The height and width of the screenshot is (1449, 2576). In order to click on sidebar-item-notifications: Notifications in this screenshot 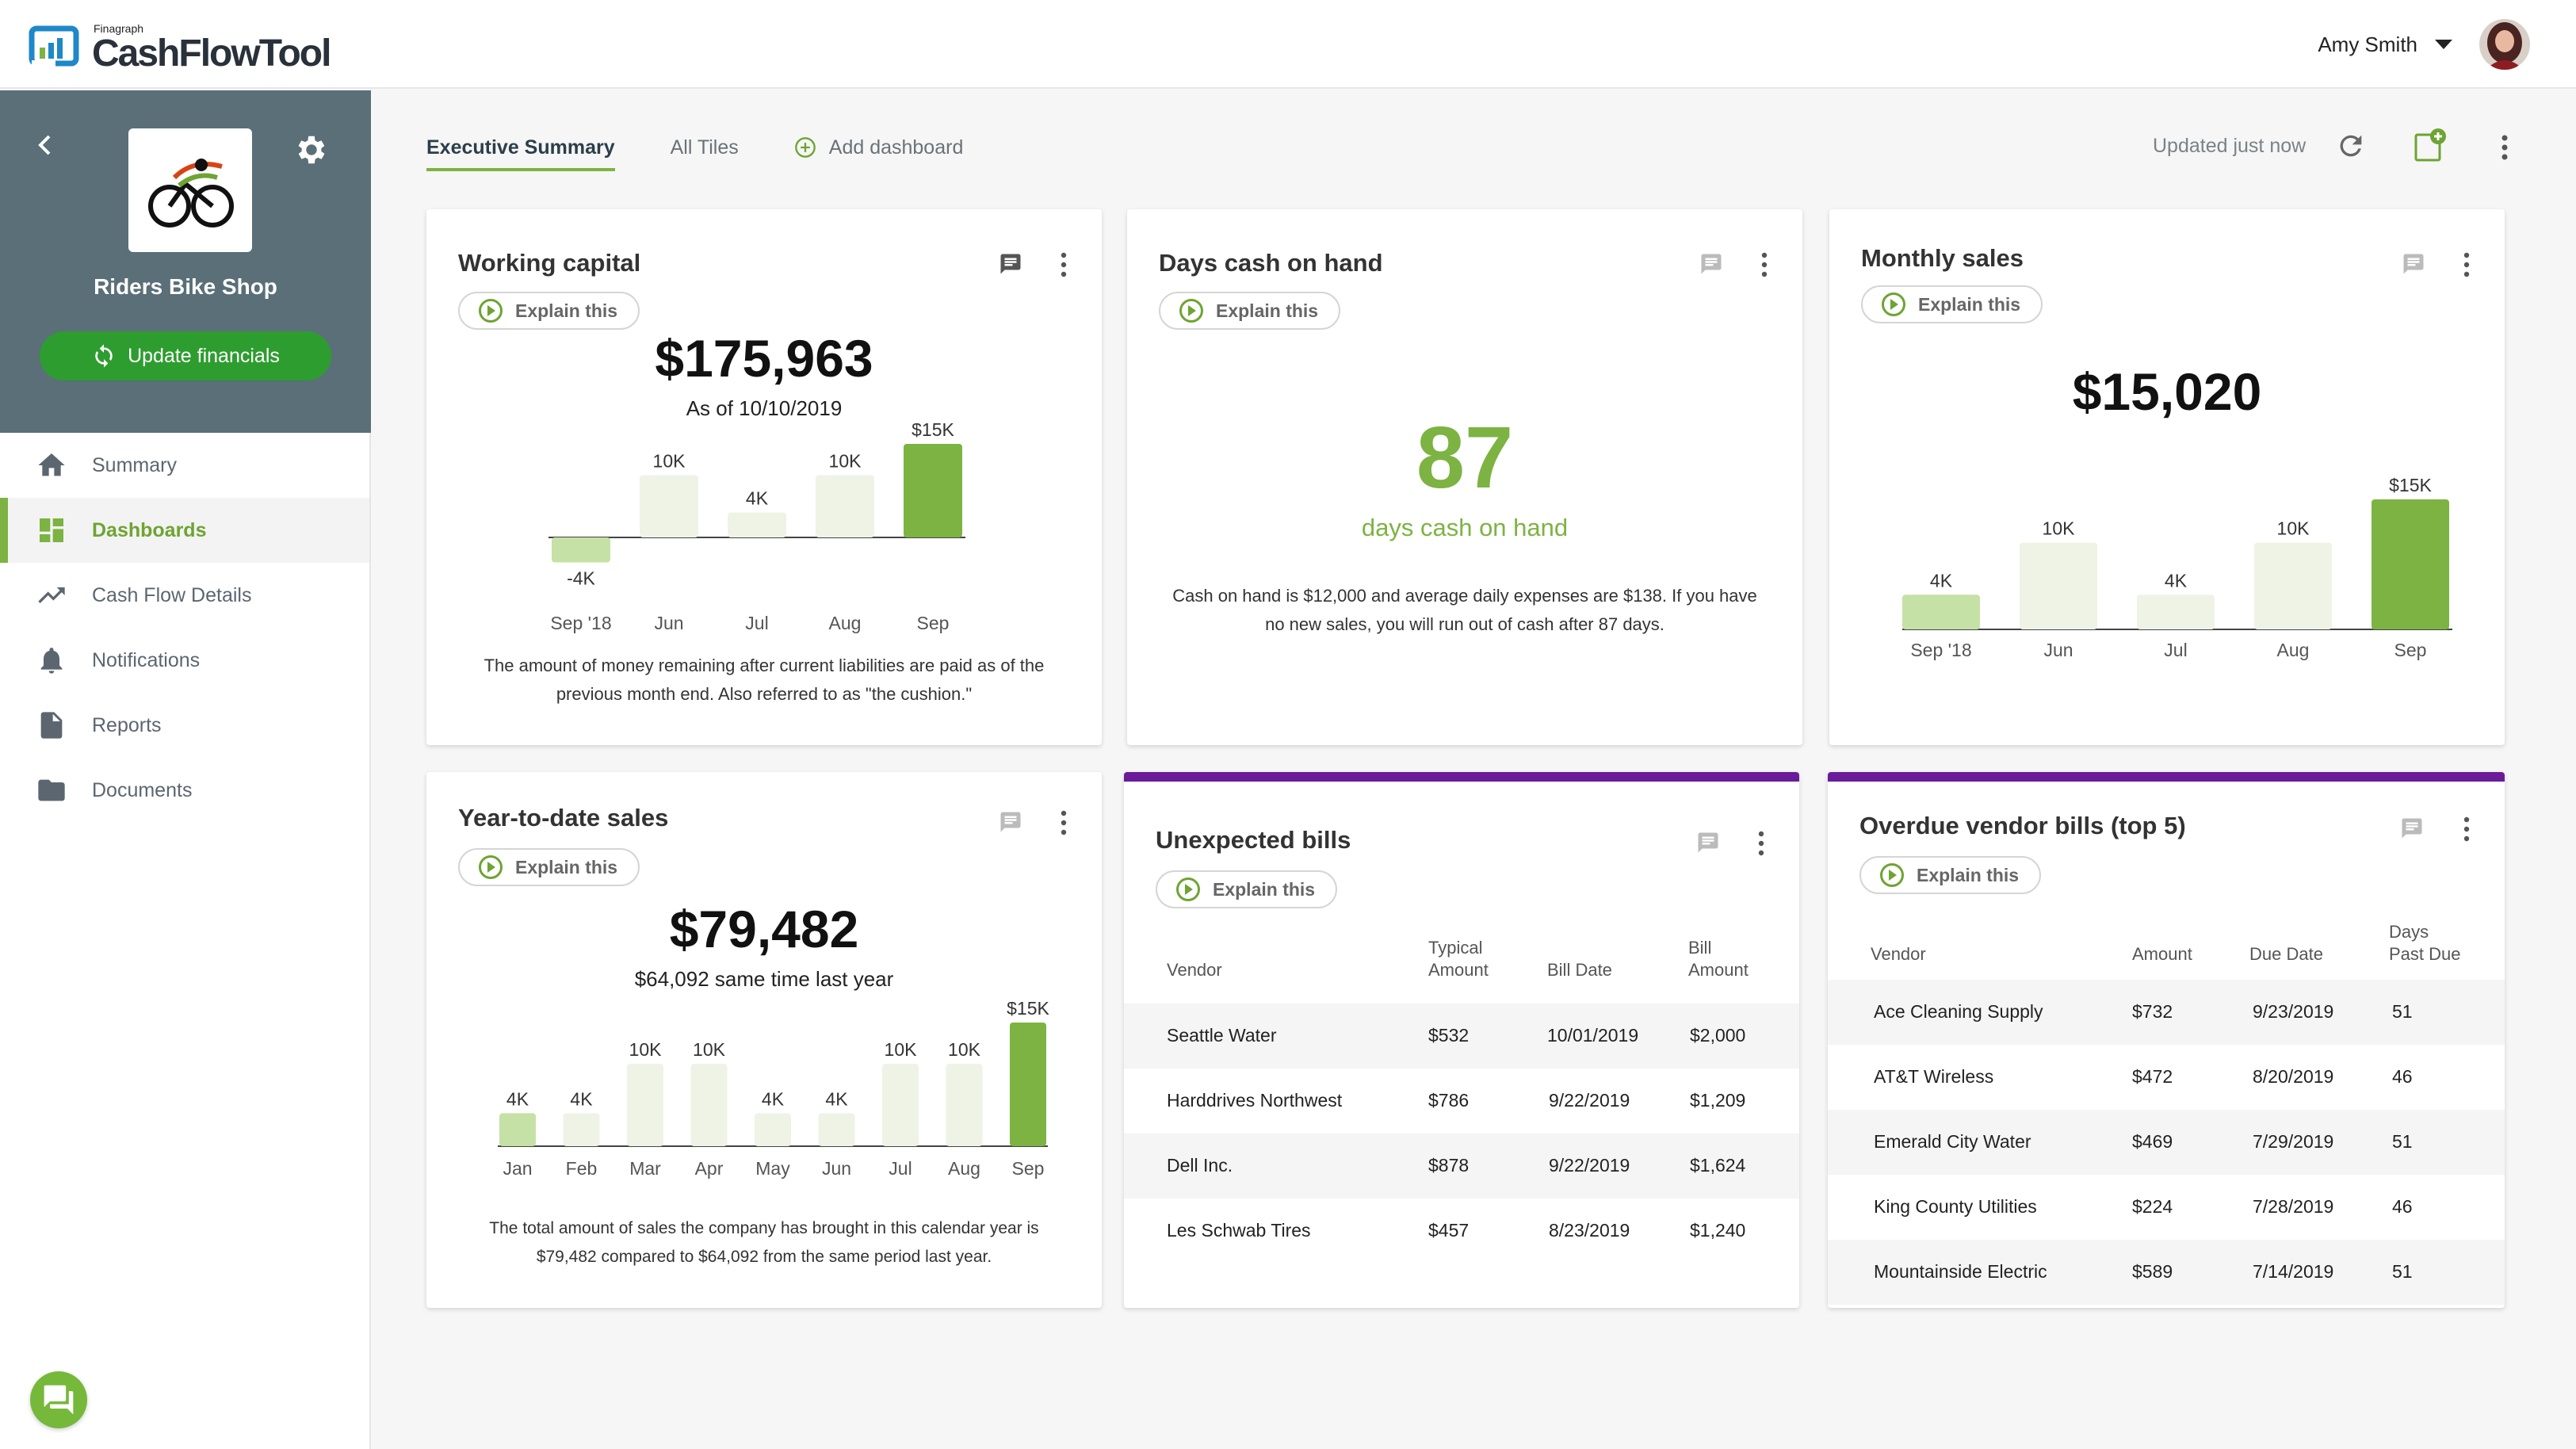, I will do `click(184, 660)`.